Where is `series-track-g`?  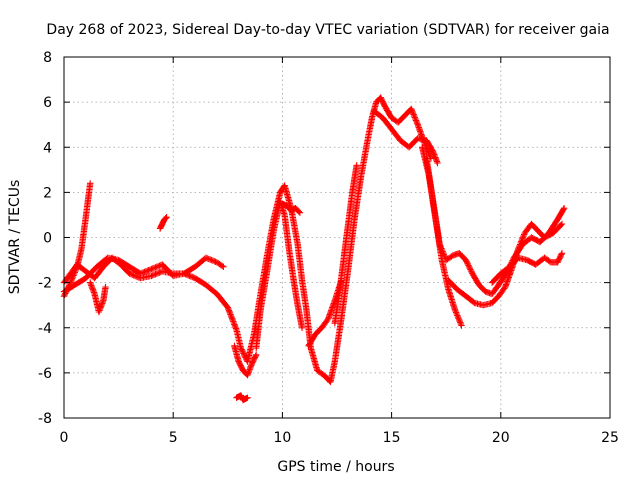 series-track-g is located at coordinates (242, 398).